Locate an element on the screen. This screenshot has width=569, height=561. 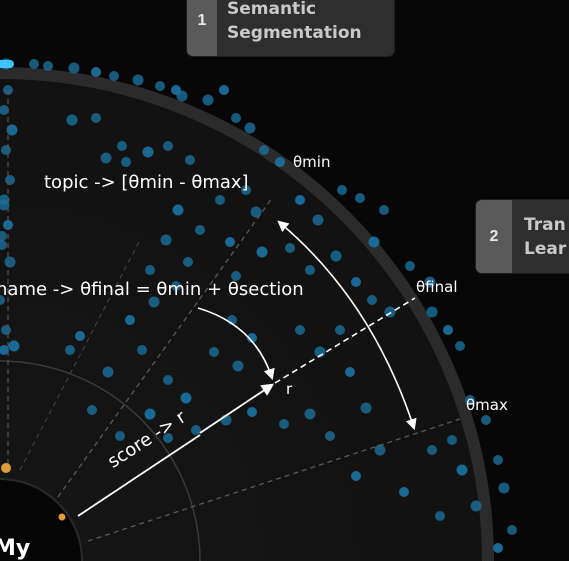
topic-number: 1 is located at coordinates (202, 28).